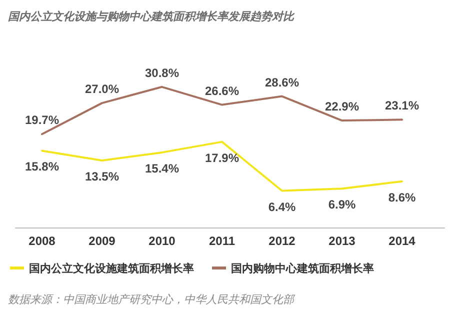  Describe the element at coordinates (152, 299) in the screenshot. I see `source-note: 数据来源：中国商业地产研究中心，中华人民共和国文化部` at that location.